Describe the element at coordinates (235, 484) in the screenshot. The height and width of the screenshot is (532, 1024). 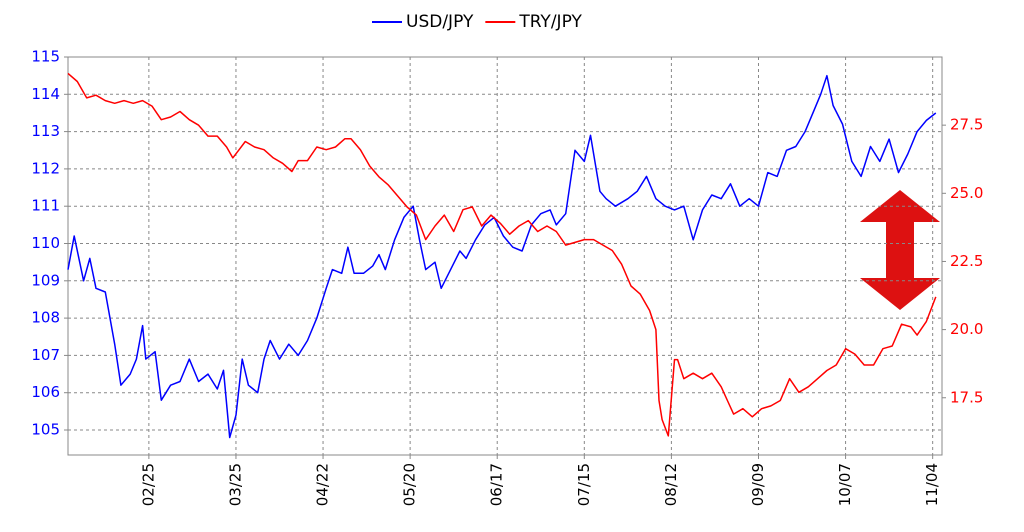
I see `x-tick-label: 03/25` at that location.